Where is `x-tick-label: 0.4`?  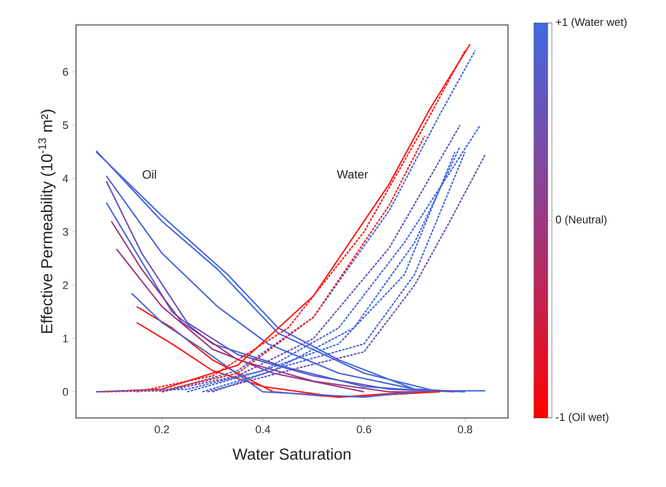 x-tick-label: 0.4 is located at coordinates (263, 430).